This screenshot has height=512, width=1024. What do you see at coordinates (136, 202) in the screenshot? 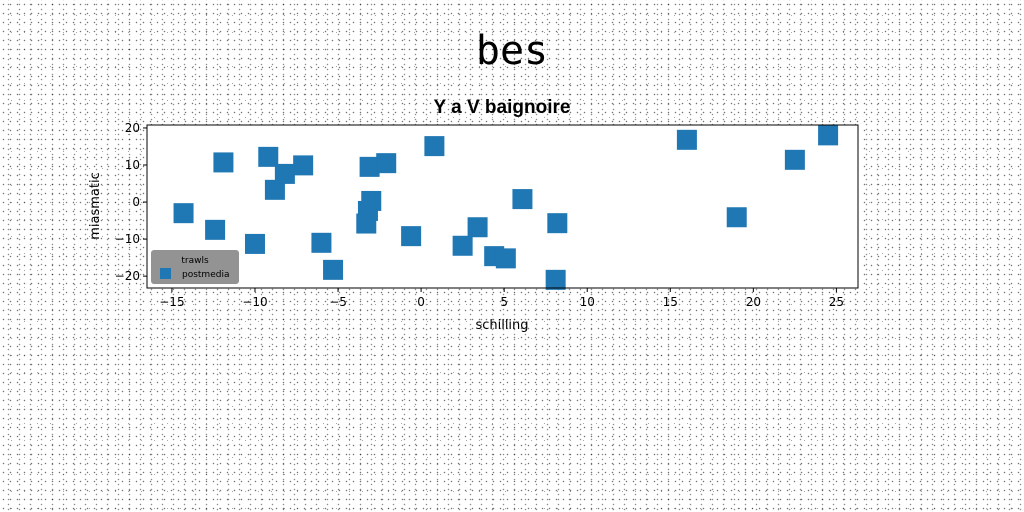
I see `y-tick-label: 0` at bounding box center [136, 202].